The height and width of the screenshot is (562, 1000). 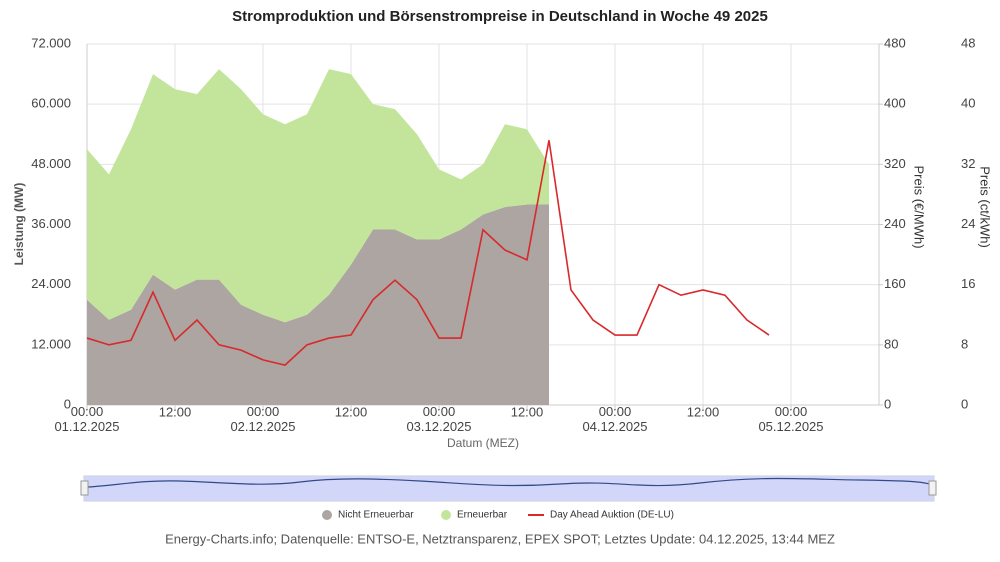 I want to click on x-tick-label: 00:00 02.12.2025, so click(x=262, y=419).